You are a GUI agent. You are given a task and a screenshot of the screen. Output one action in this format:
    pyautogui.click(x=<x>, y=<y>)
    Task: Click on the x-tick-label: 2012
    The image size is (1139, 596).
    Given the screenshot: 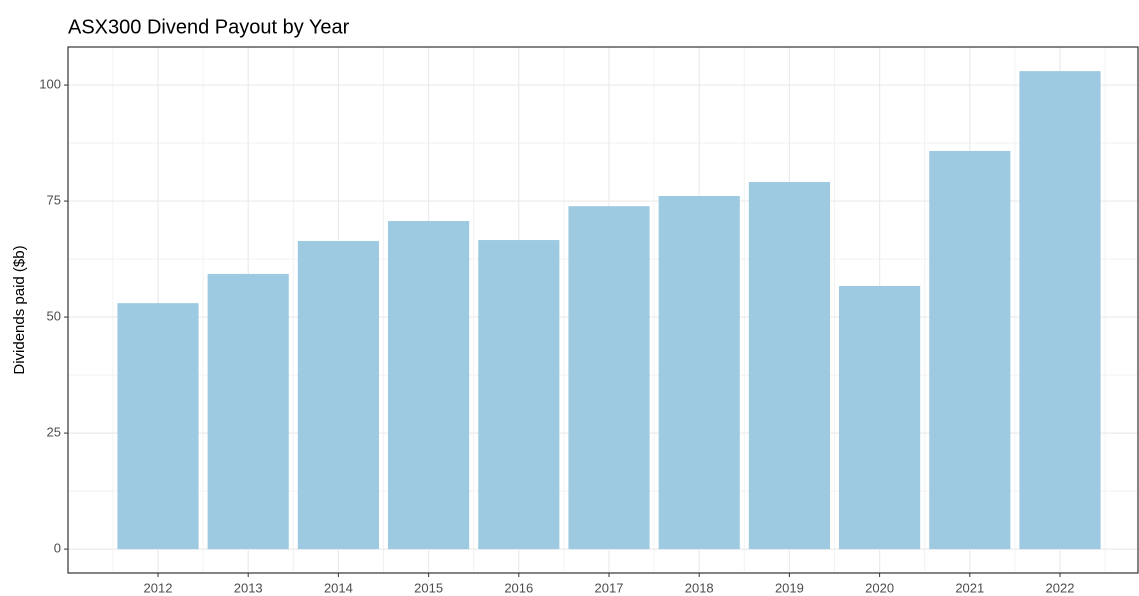 What is the action you would take?
    pyautogui.click(x=158, y=587)
    